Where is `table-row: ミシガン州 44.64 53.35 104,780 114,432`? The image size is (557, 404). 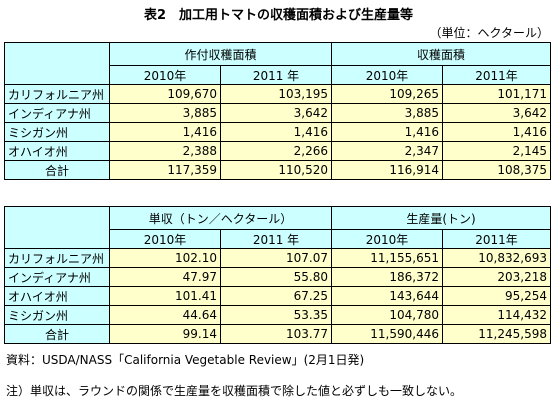 table-row: ミシガン州 44.64 53.35 104,780 114,432 is located at coordinates (277, 315).